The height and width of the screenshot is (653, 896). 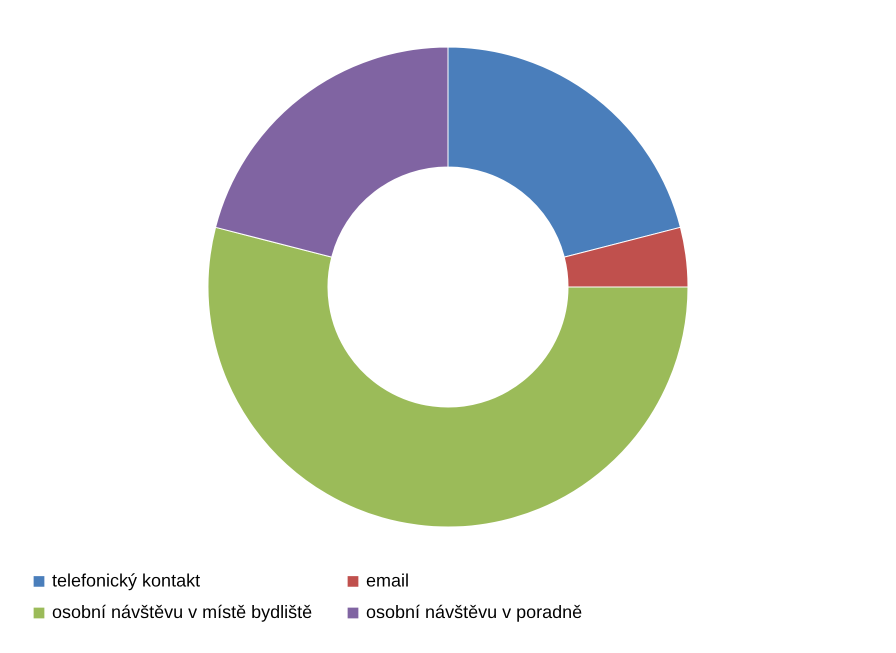 I want to click on legend-label: telefonický kontakt, so click(x=126, y=580).